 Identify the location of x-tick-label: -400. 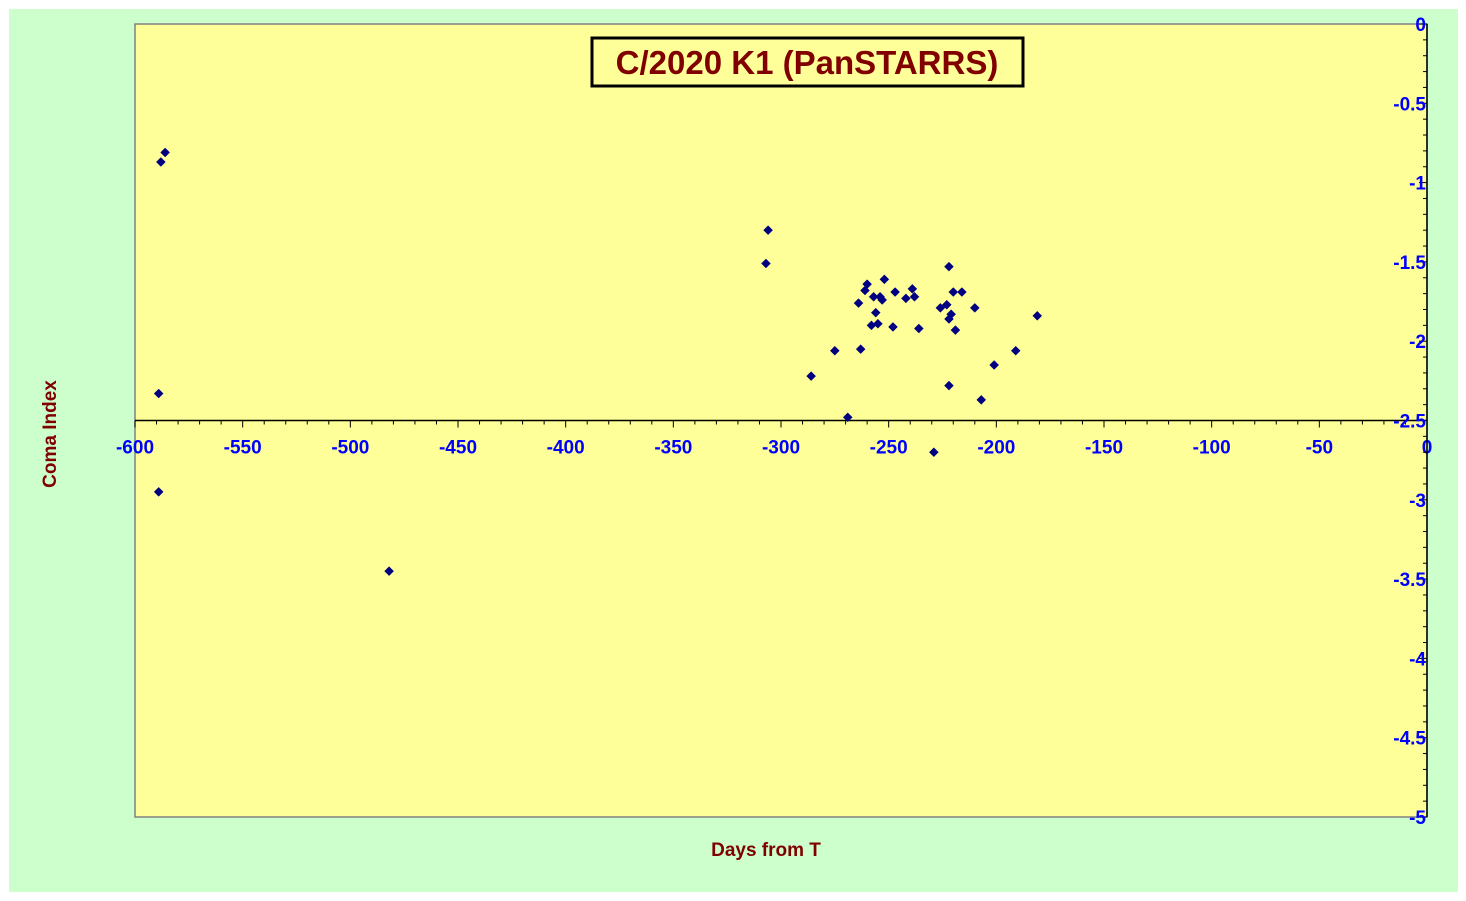
(566, 448).